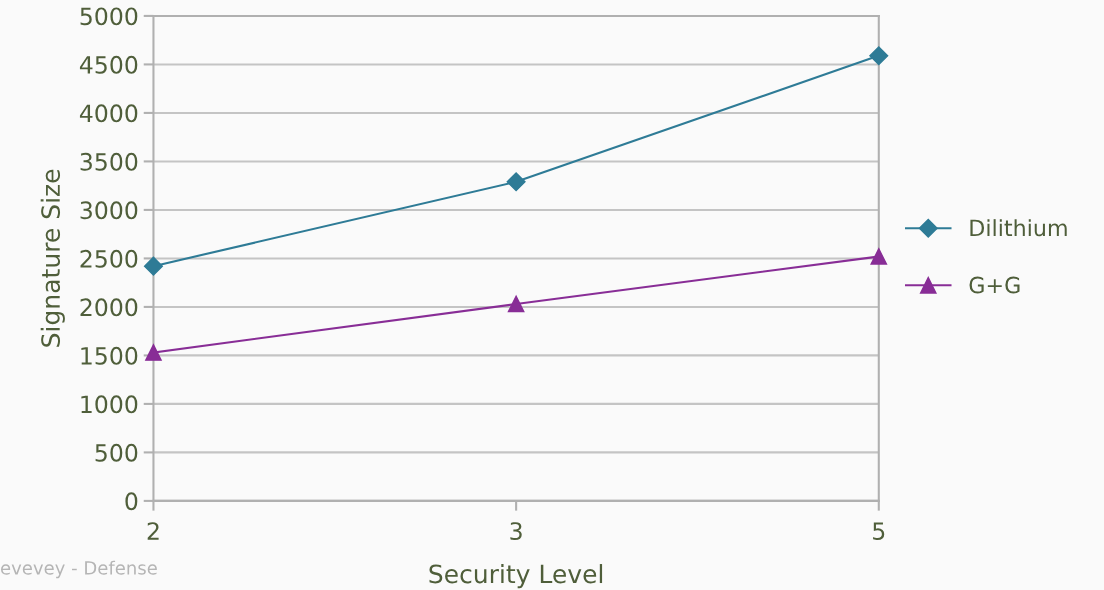  I want to click on y-tick-label: 3500, so click(109, 161).